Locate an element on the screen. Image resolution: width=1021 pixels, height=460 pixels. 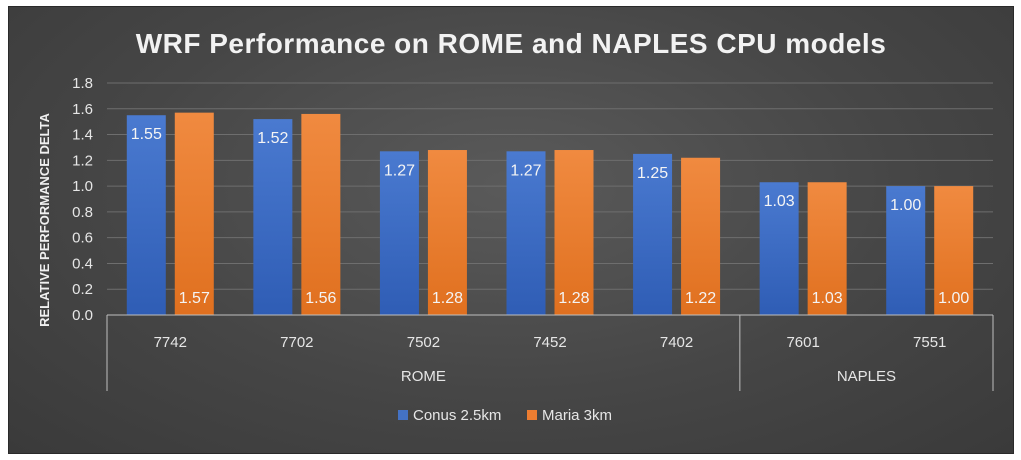
data-label-maria-7551: 1.00 is located at coordinates (953, 298).